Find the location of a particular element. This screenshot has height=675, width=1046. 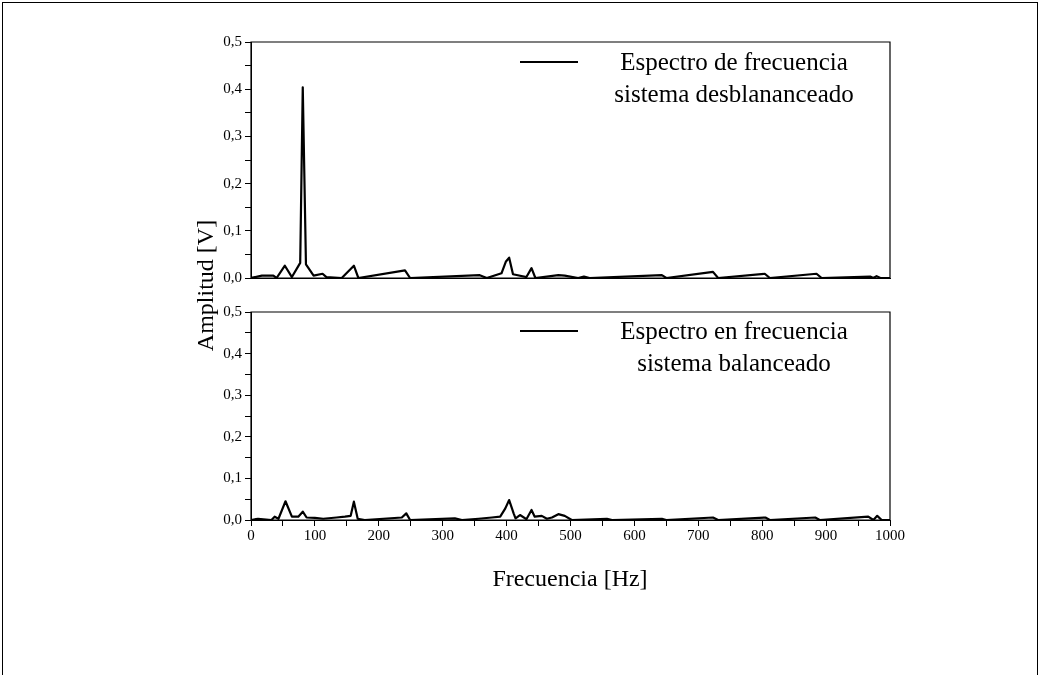

x-tick-label: 500 is located at coordinates (570, 535).